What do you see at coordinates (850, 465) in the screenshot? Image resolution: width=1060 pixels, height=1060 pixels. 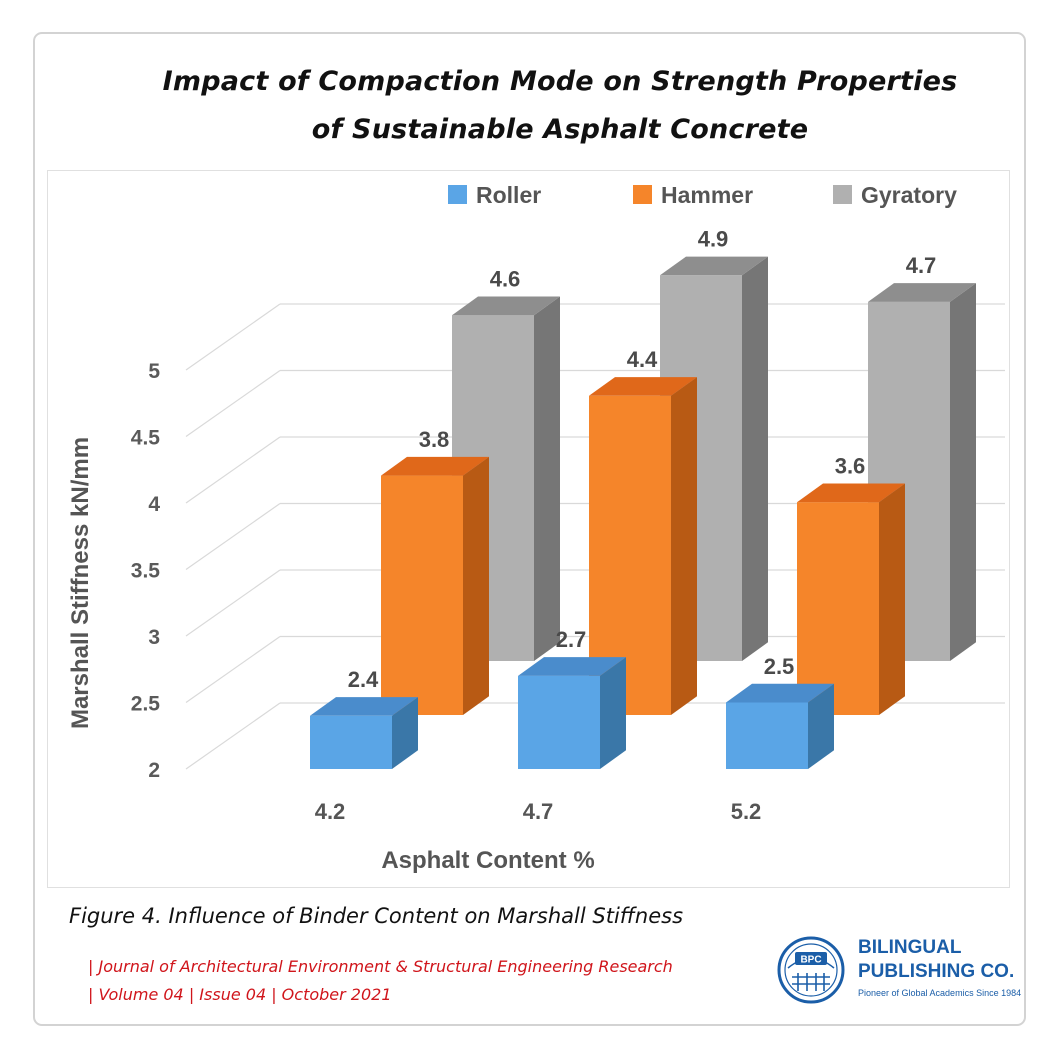 I see `data-label: 3.6` at bounding box center [850, 465].